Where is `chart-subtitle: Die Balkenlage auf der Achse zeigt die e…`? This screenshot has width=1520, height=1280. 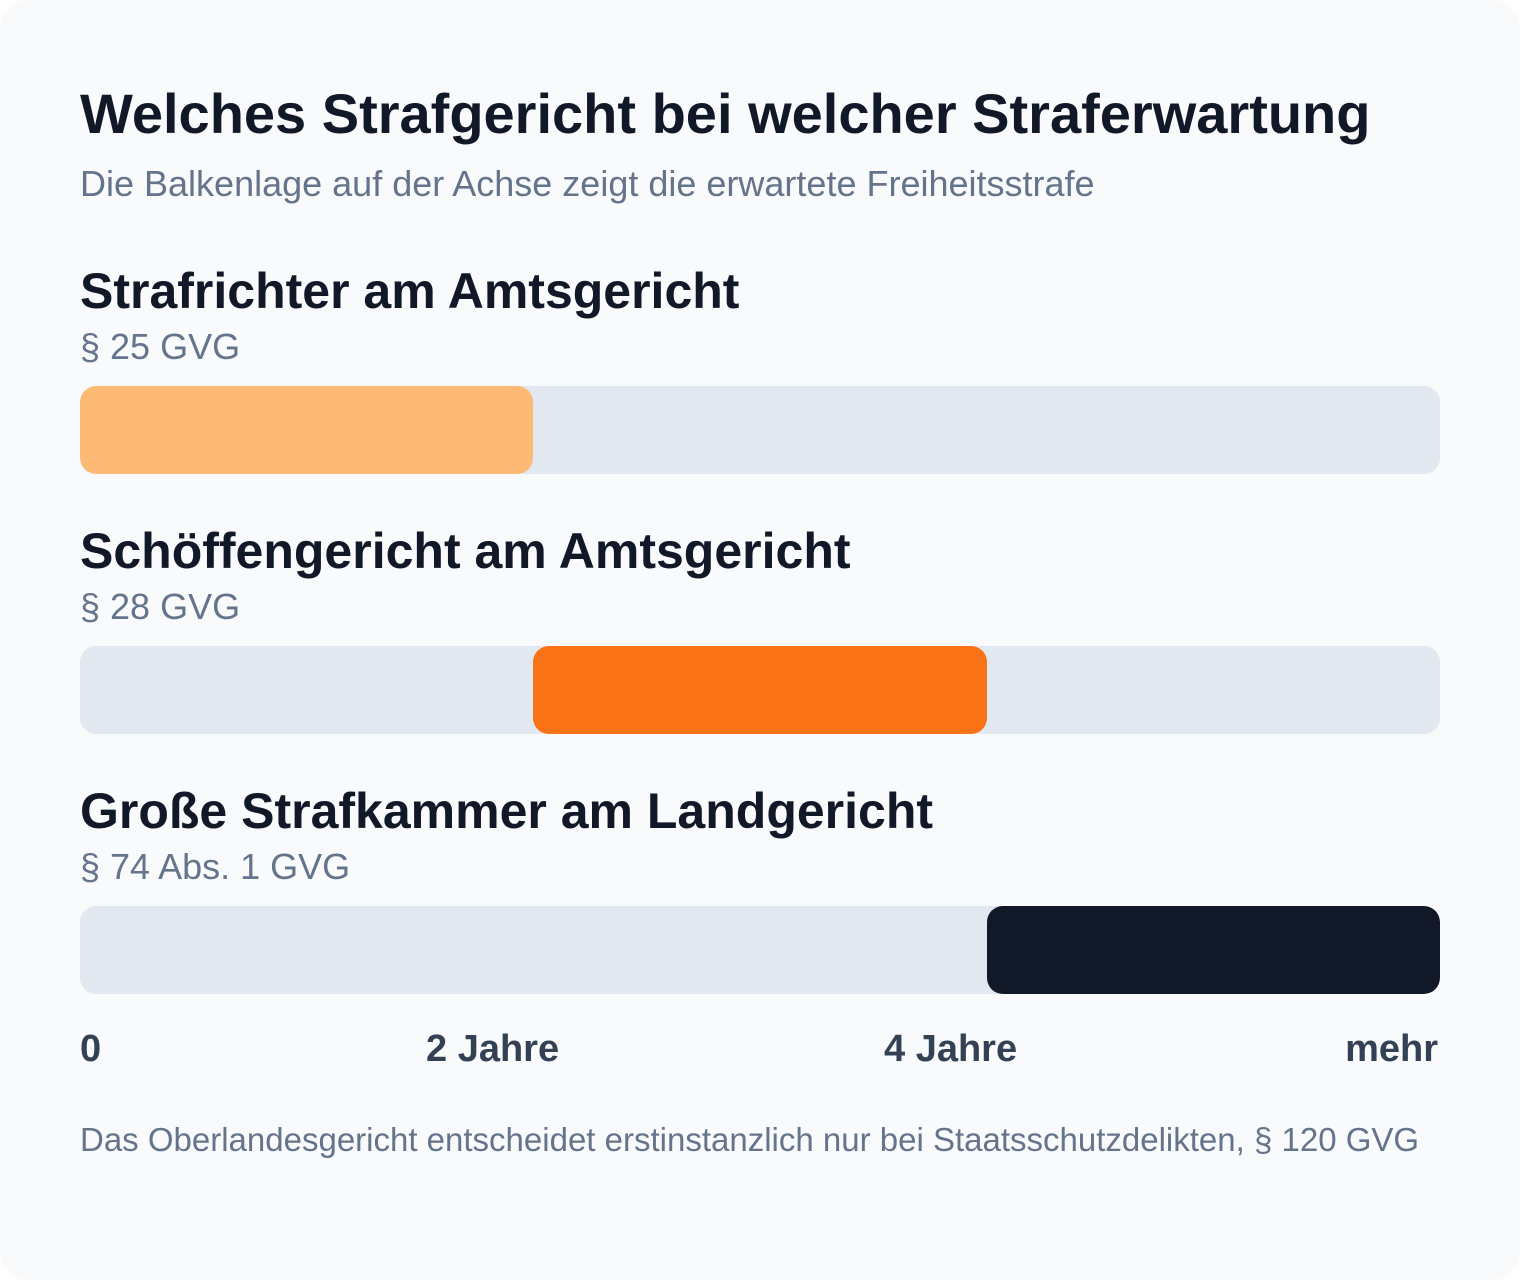 chart-subtitle: Die Balkenlage auf der Achse zeigt die e… is located at coordinates (587, 183).